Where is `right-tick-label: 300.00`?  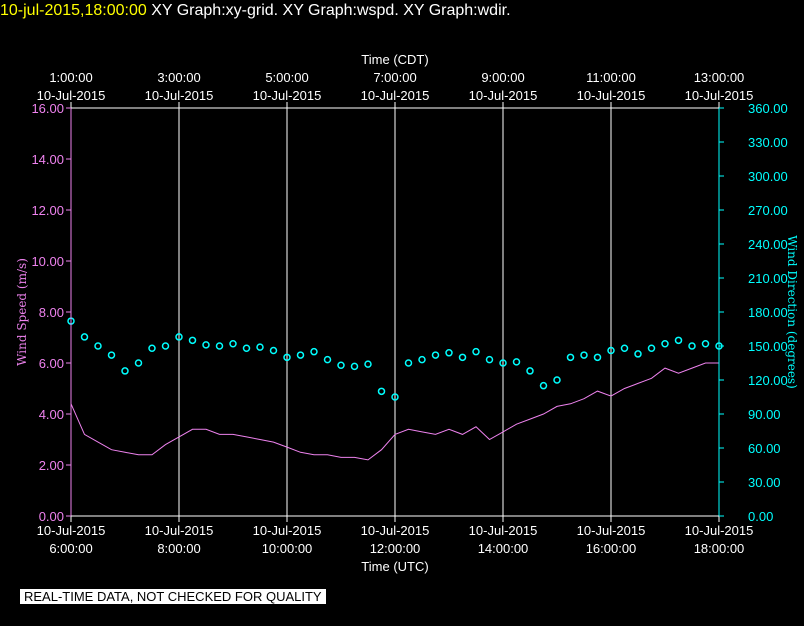
right-tick-label: 300.00 is located at coordinates (768, 176).